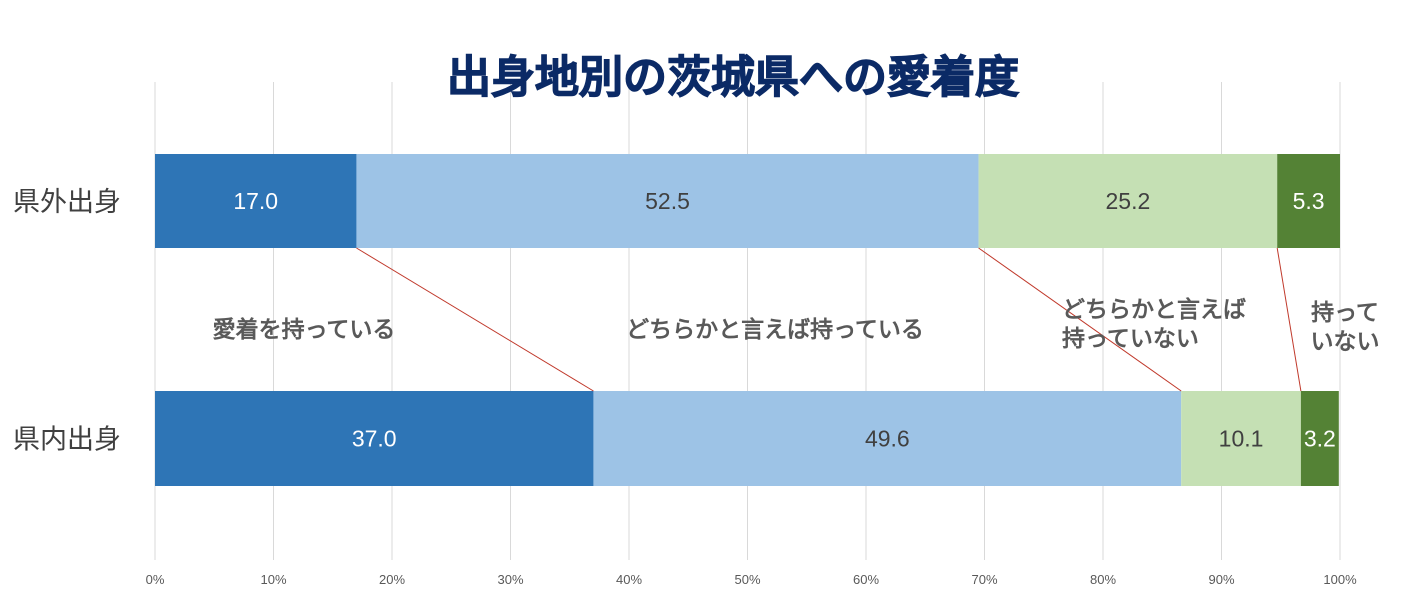  Describe the element at coordinates (1340, 579) in the screenshot. I see `x-tick-label: 100%` at that location.